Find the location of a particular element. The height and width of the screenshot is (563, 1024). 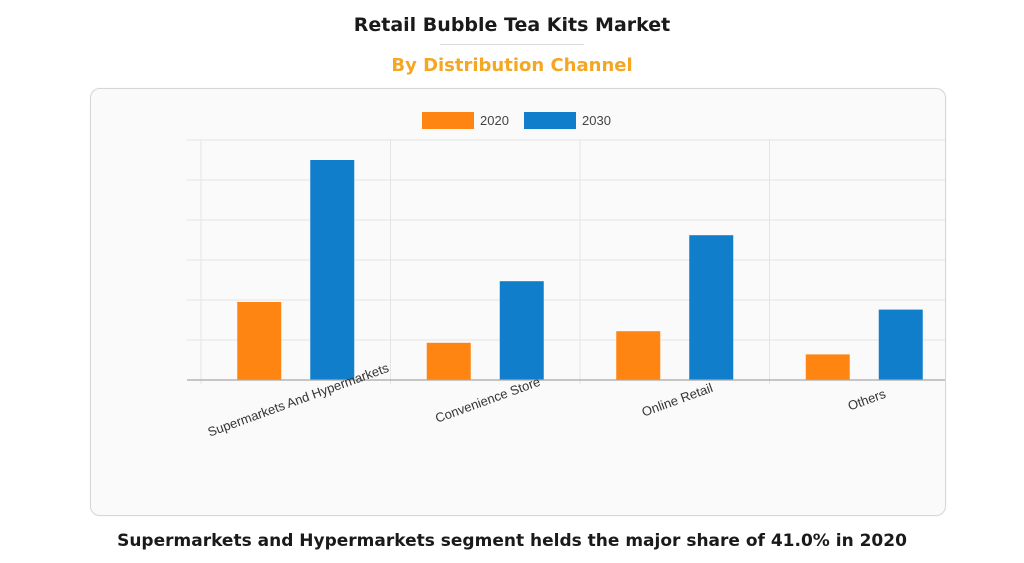

bar-2030-convenience-store is located at coordinates (521, 330).